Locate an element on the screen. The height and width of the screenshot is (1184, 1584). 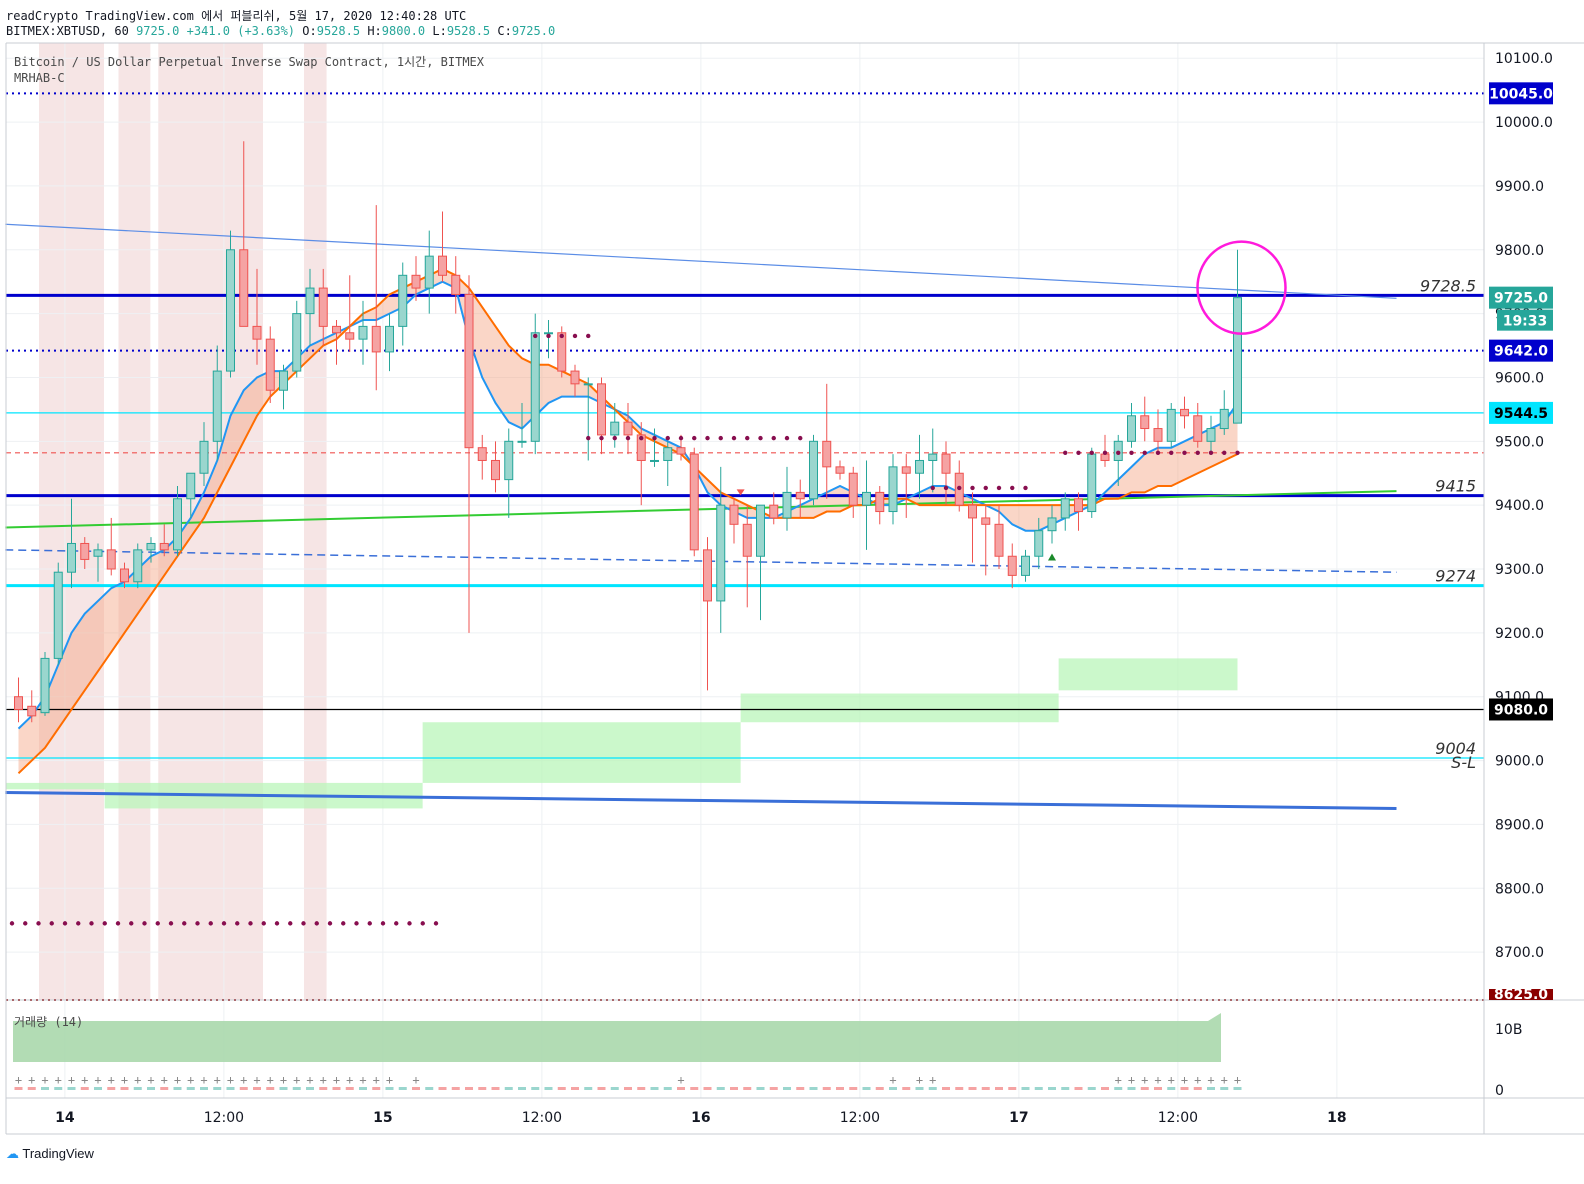
time-tick-label: 12:00 is located at coordinates (542, 1118).